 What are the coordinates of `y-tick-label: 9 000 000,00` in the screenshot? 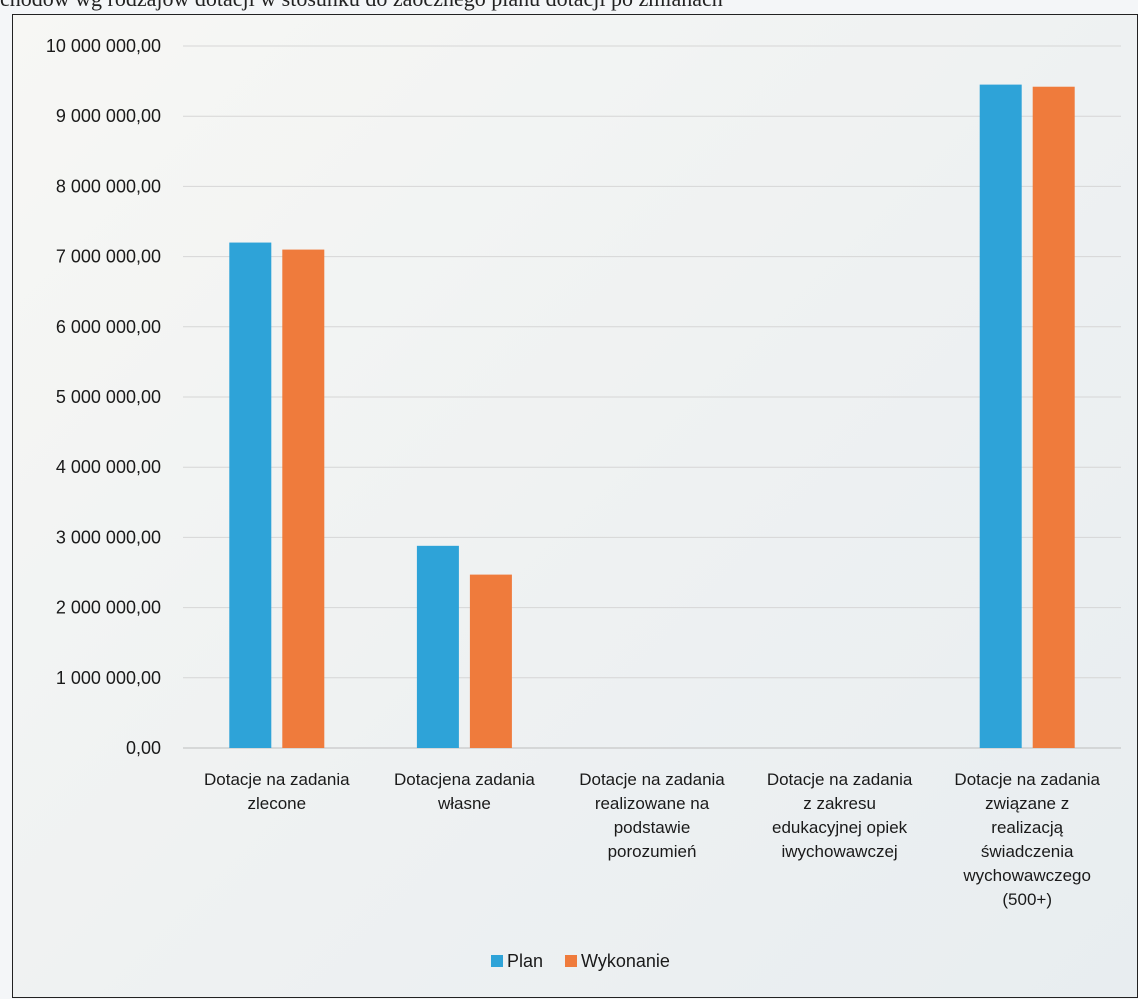 It's located at (108, 116).